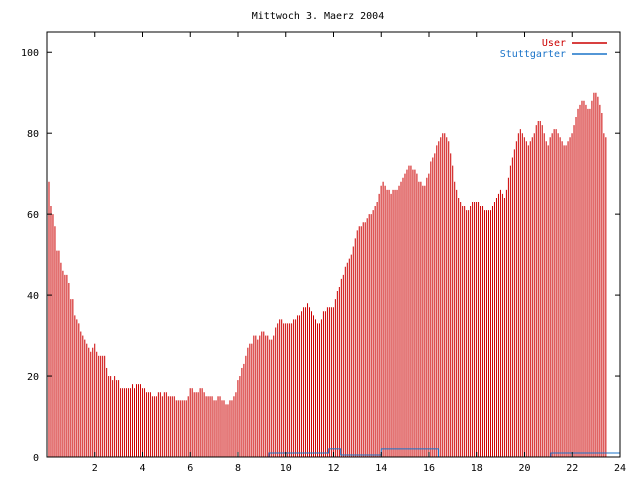  I want to click on x-tick-label: 20, so click(524, 468).